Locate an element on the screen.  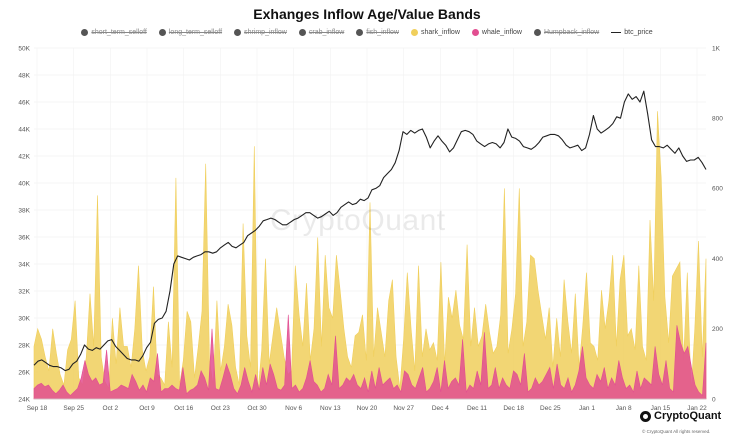
legend-label: long_term_selloff is located at coordinates (195, 32).